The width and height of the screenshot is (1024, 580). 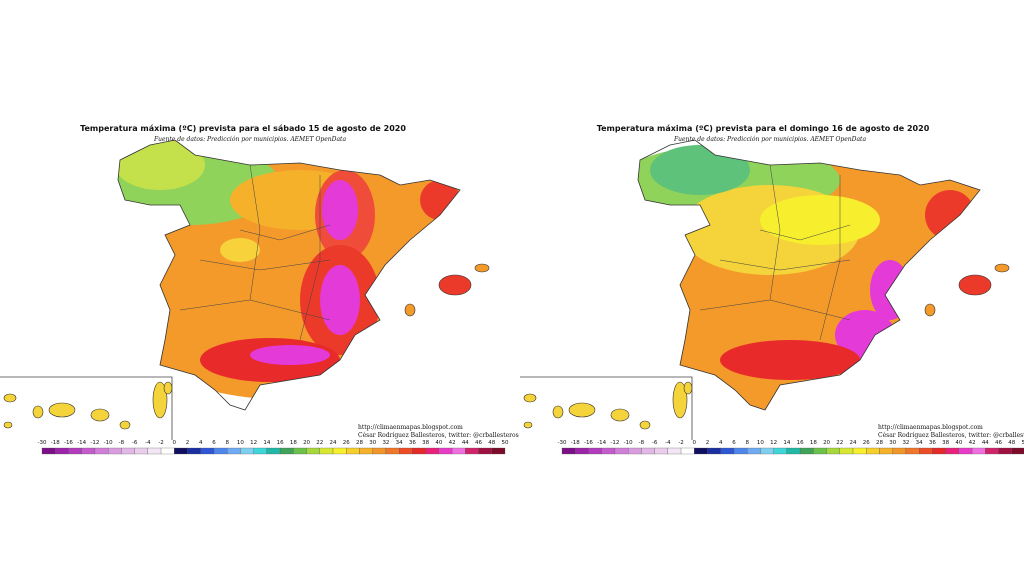 I want to click on legend-label: -12, so click(x=94, y=443).